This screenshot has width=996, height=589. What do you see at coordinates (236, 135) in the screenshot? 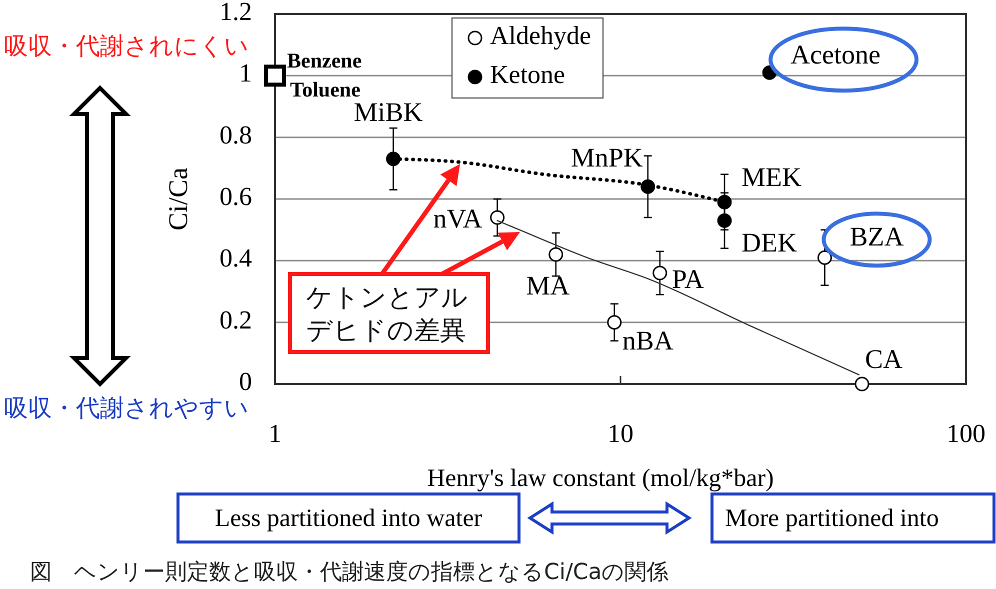
I see `y-tick-label: 0.8` at bounding box center [236, 135].